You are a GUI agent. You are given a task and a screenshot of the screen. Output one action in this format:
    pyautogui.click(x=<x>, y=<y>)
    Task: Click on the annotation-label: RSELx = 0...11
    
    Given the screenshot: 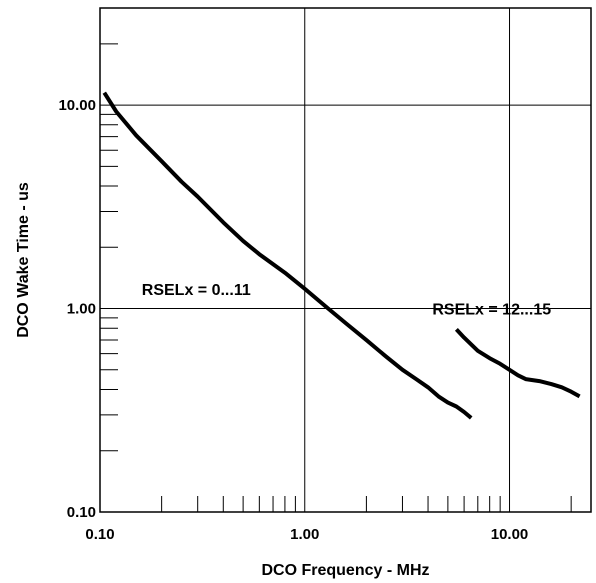 What is the action you would take?
    pyautogui.click(x=196, y=290)
    